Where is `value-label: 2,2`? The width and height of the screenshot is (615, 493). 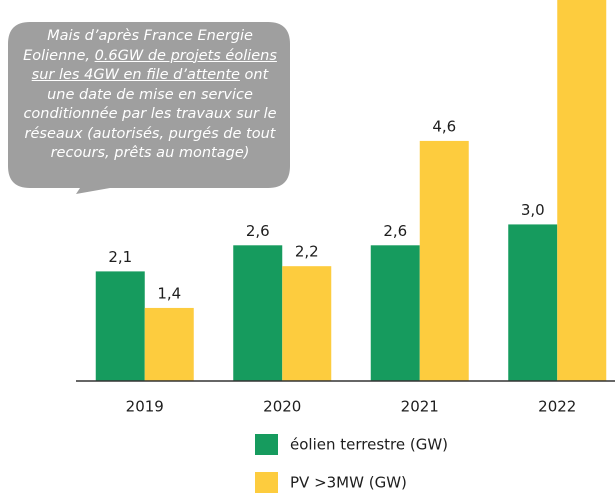
value-label: 2,2 is located at coordinates (307, 252).